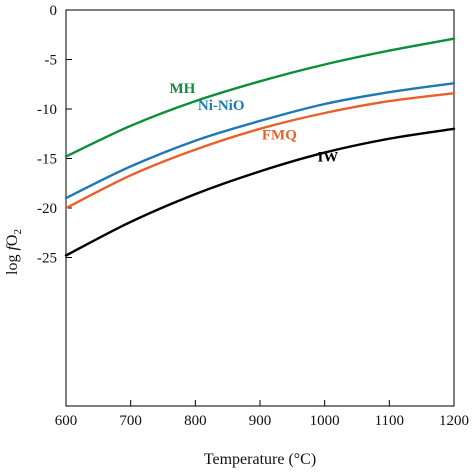 Image resolution: width=474 pixels, height=472 pixels. I want to click on series-label-iw: IW, so click(327, 157).